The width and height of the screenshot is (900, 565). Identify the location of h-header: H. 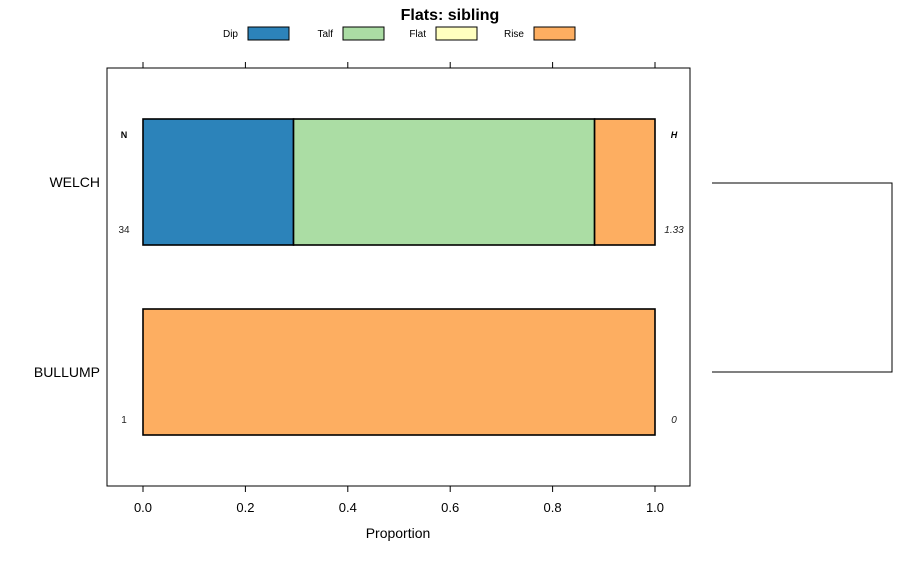
(674, 135).